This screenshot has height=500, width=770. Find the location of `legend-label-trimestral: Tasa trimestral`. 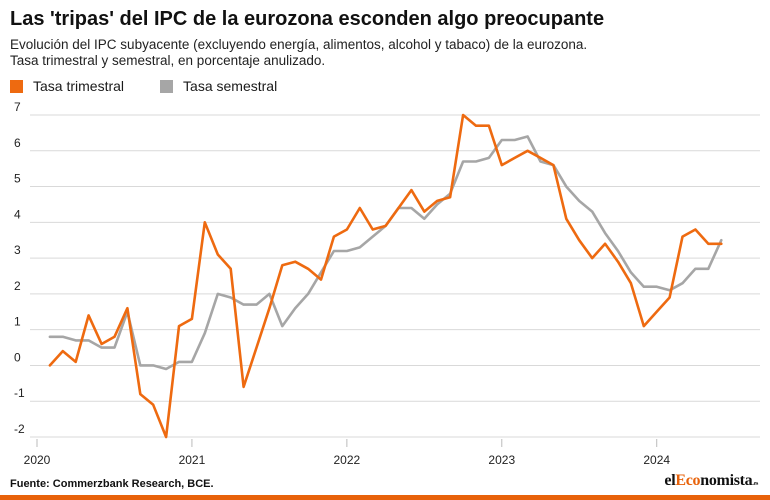

legend-label-trimestral: Tasa trimestral is located at coordinates (79, 86).